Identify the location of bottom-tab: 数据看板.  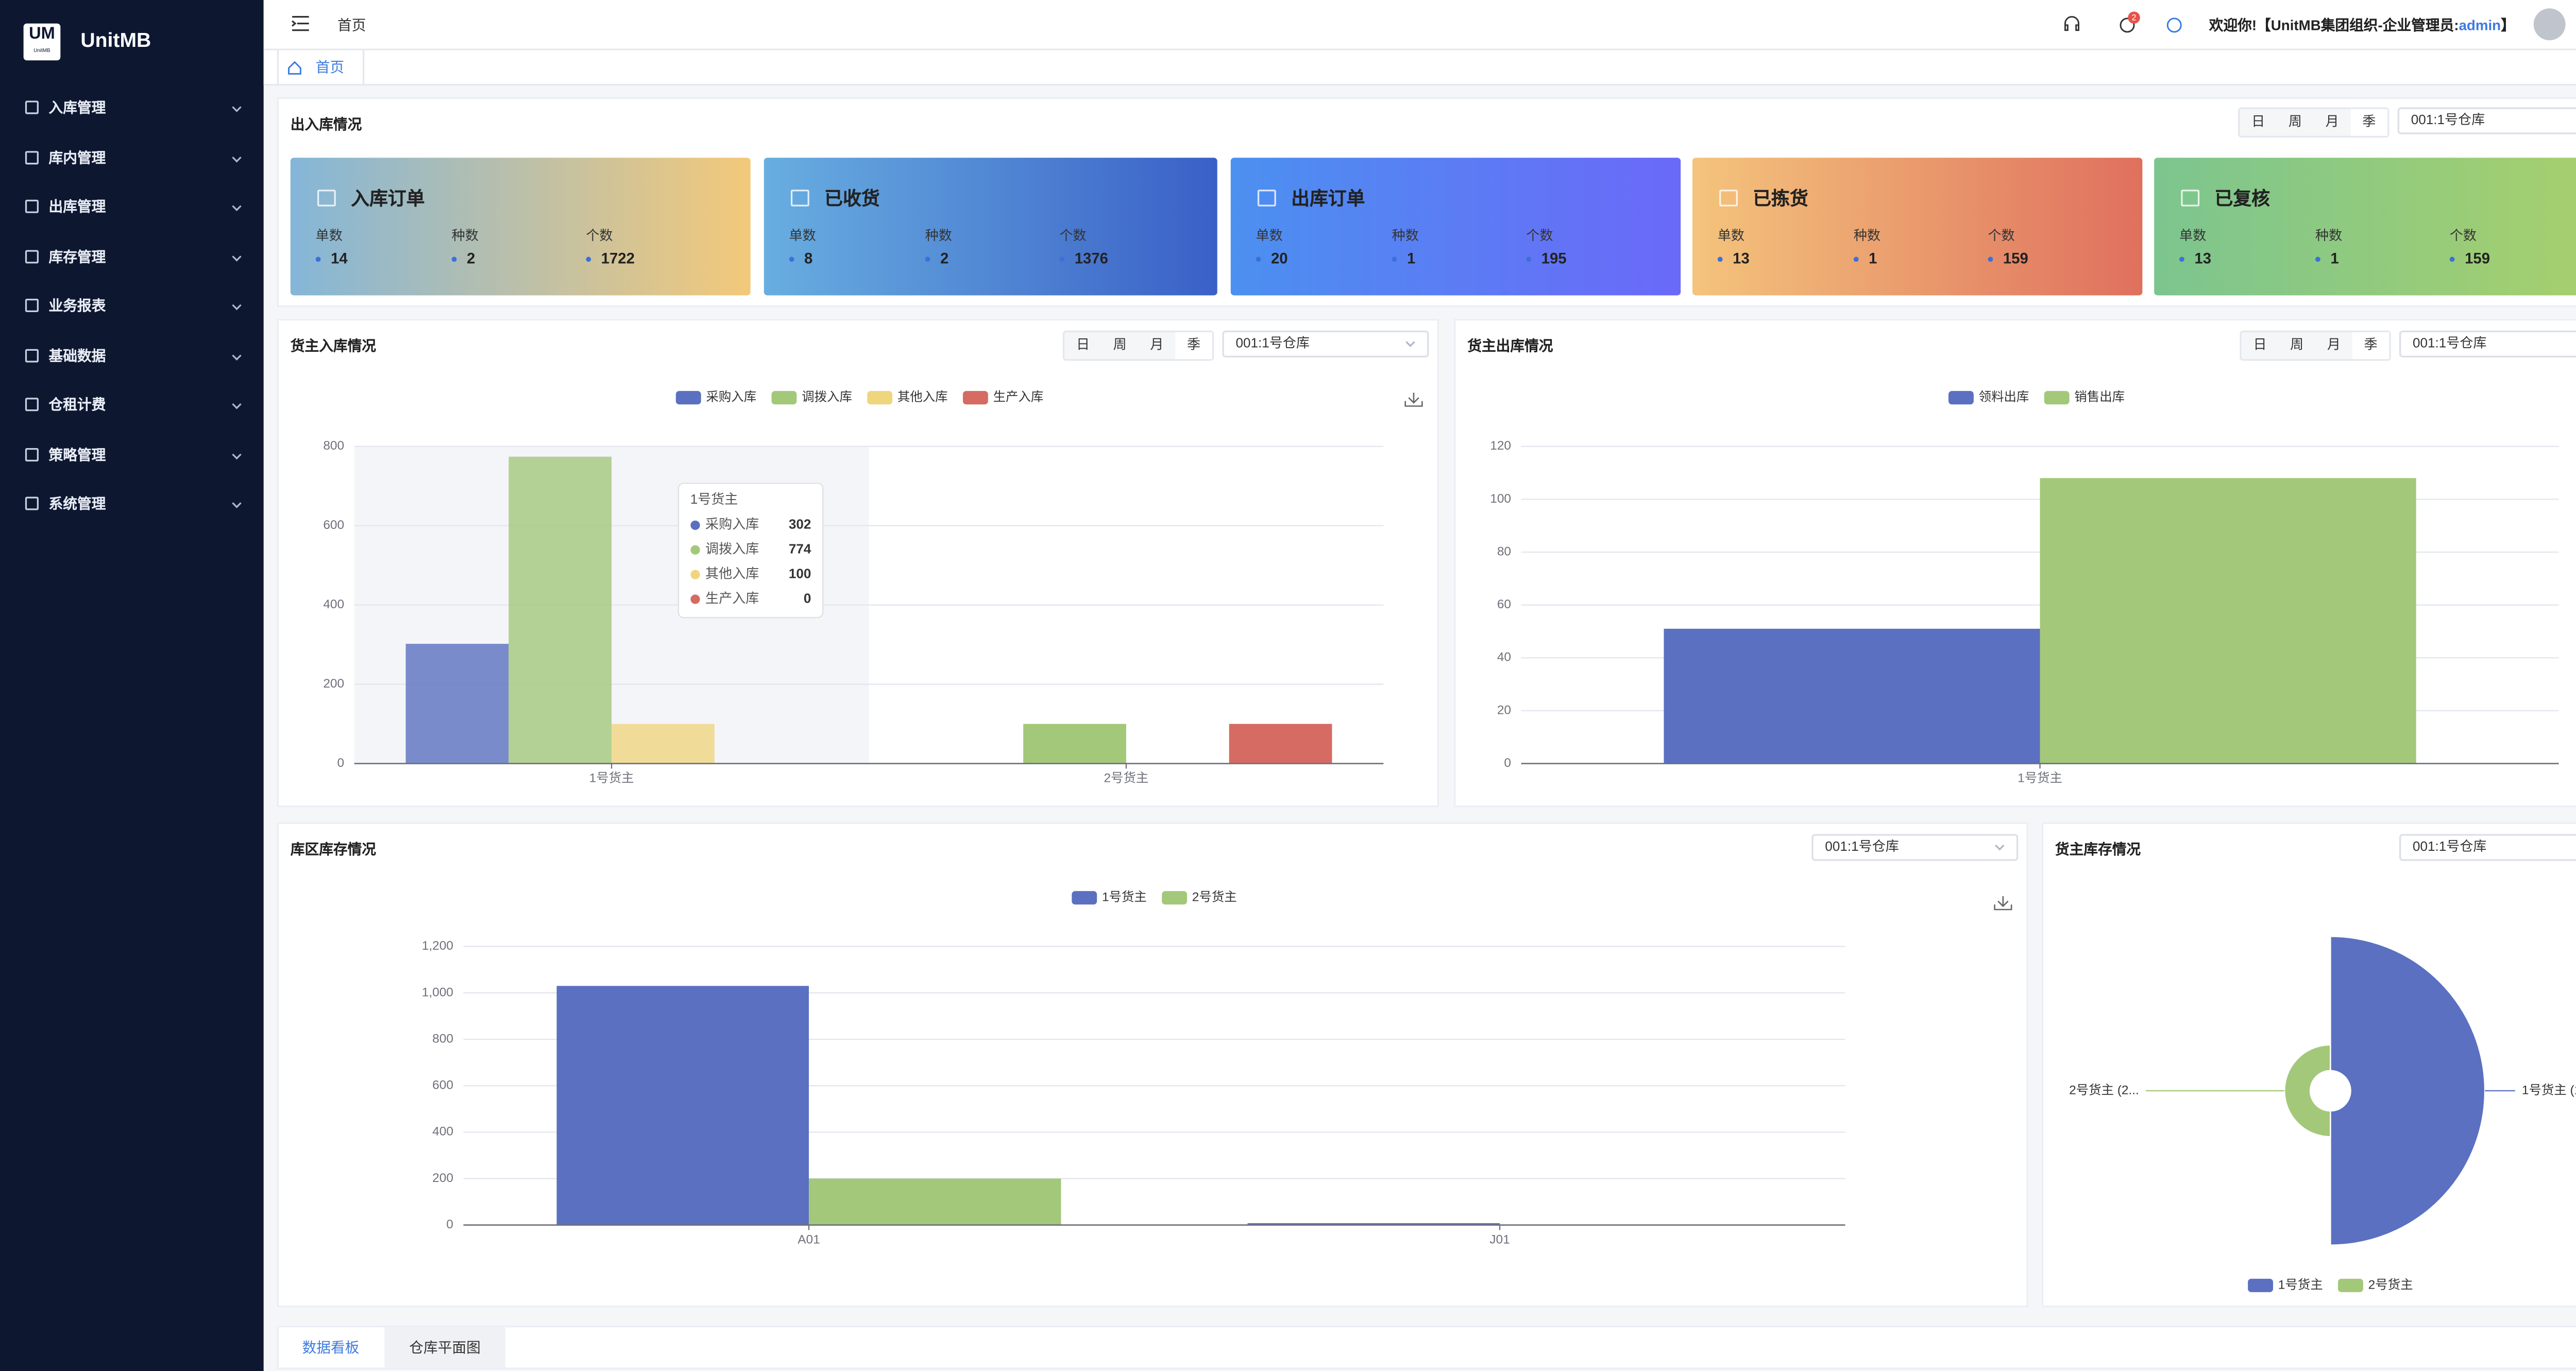
(331, 1347).